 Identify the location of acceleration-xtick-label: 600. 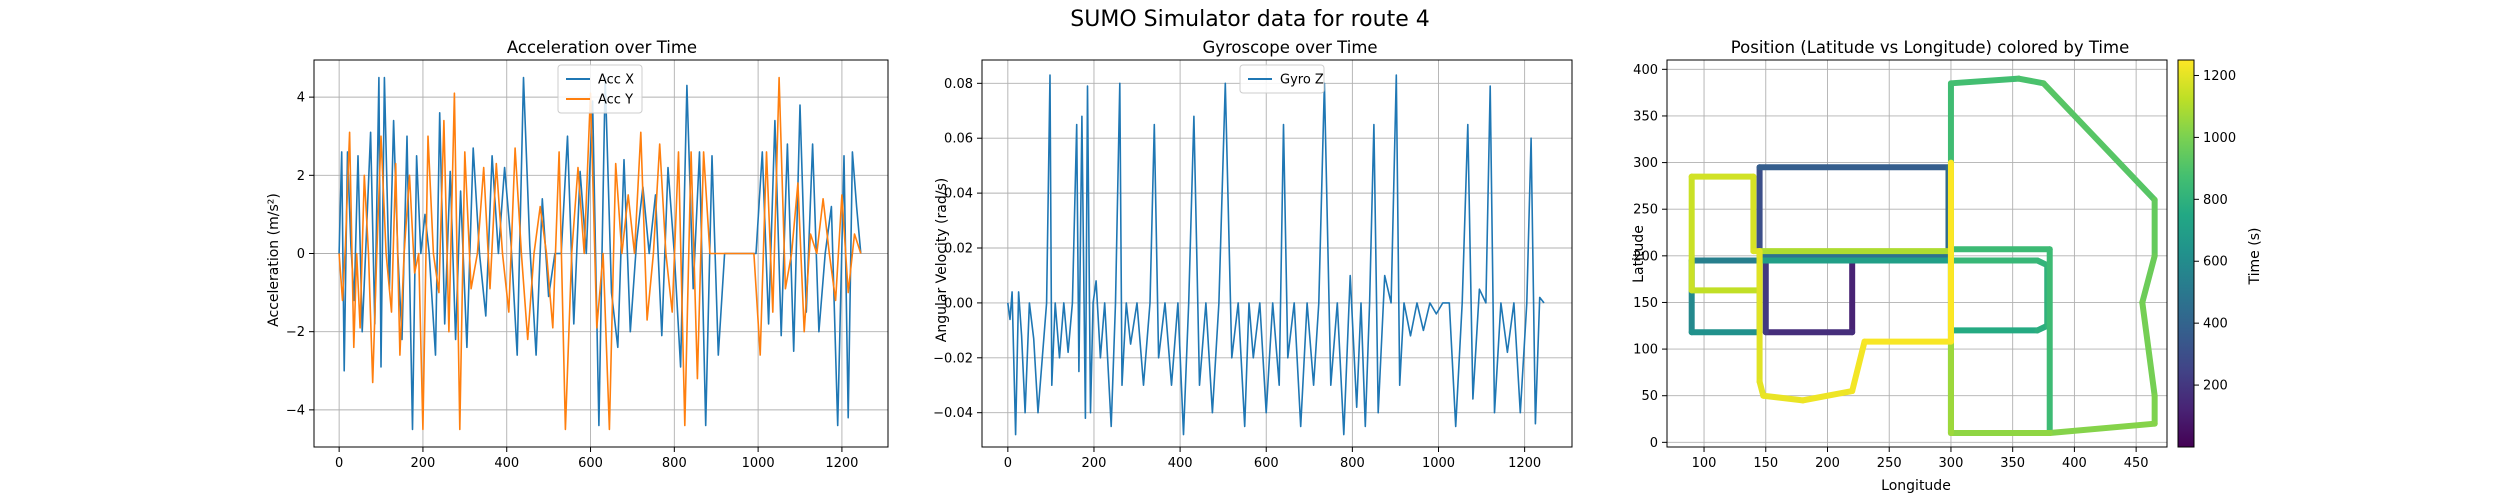
(590, 463).